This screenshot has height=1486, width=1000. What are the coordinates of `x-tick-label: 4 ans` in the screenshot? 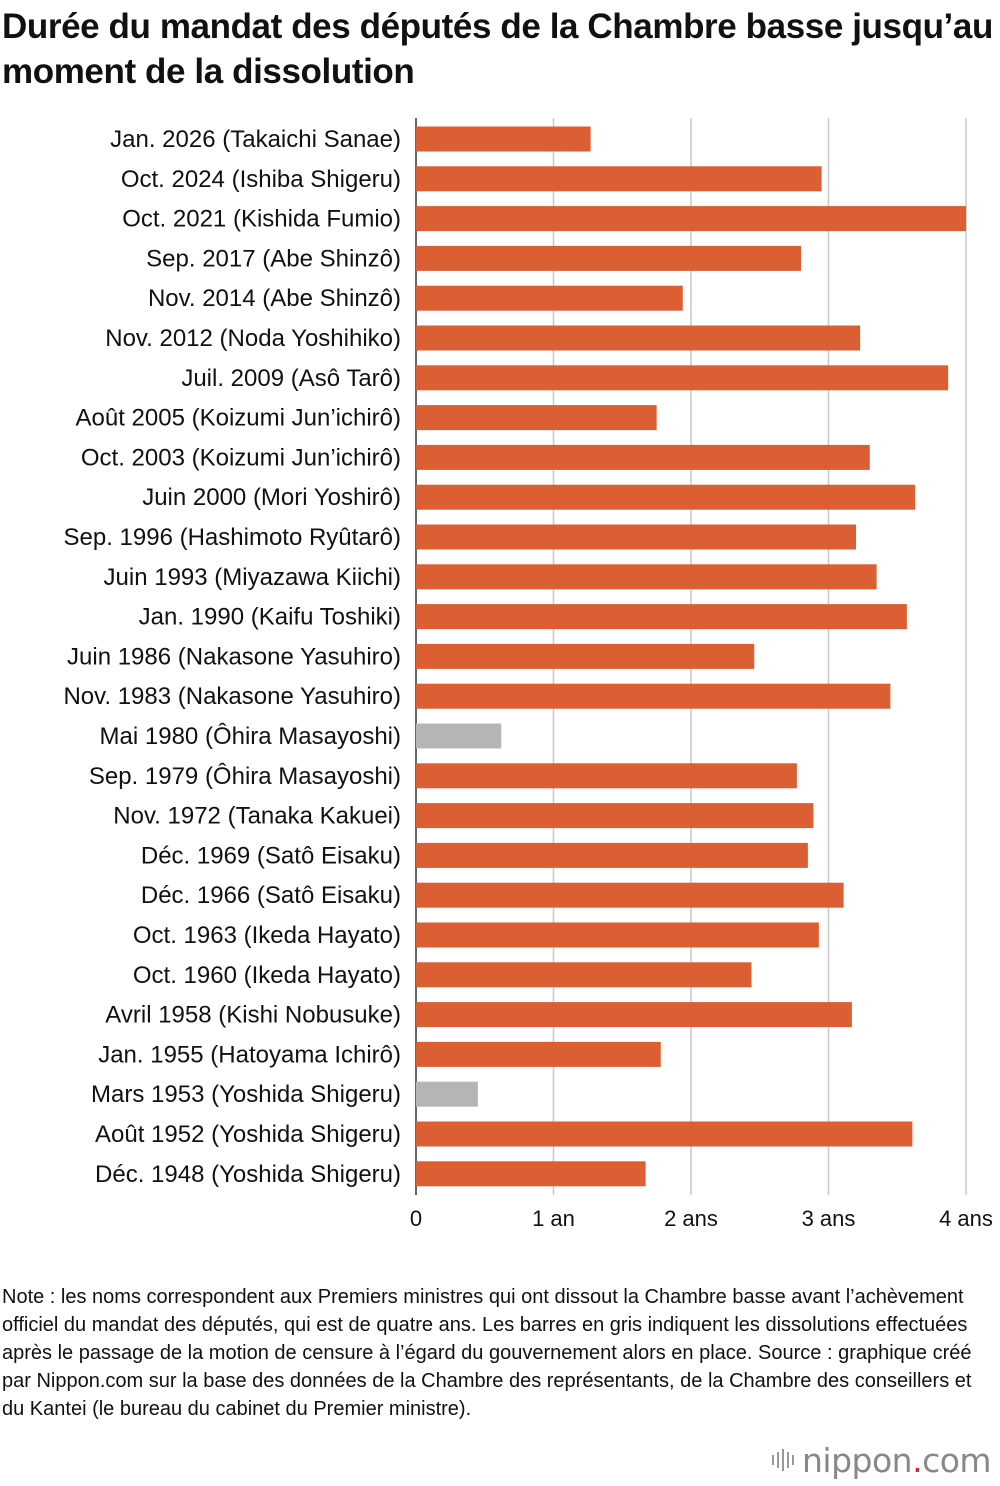 It's located at (966, 1218).